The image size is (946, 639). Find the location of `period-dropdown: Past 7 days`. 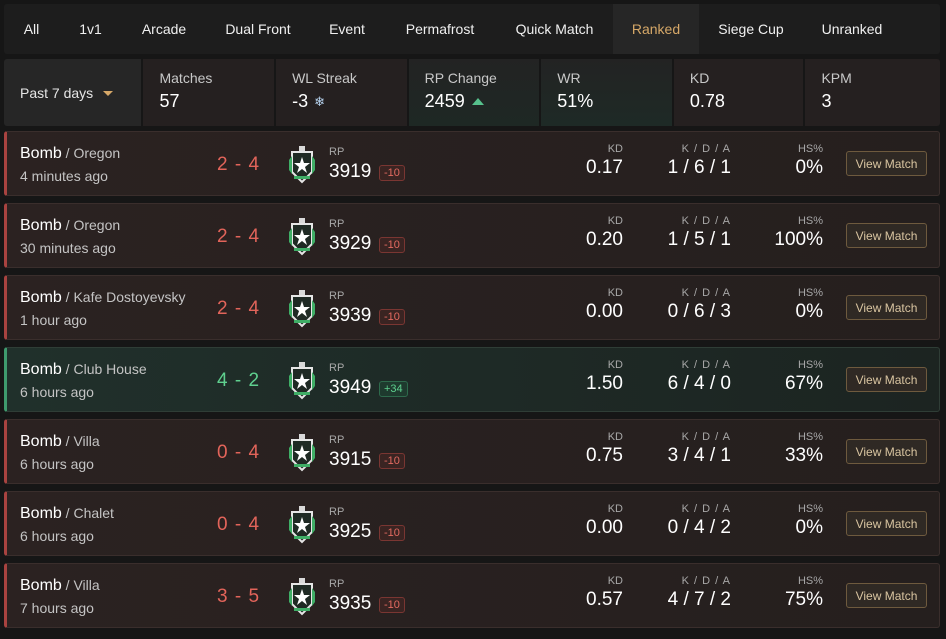

period-dropdown: Past 7 days is located at coordinates (73, 92).